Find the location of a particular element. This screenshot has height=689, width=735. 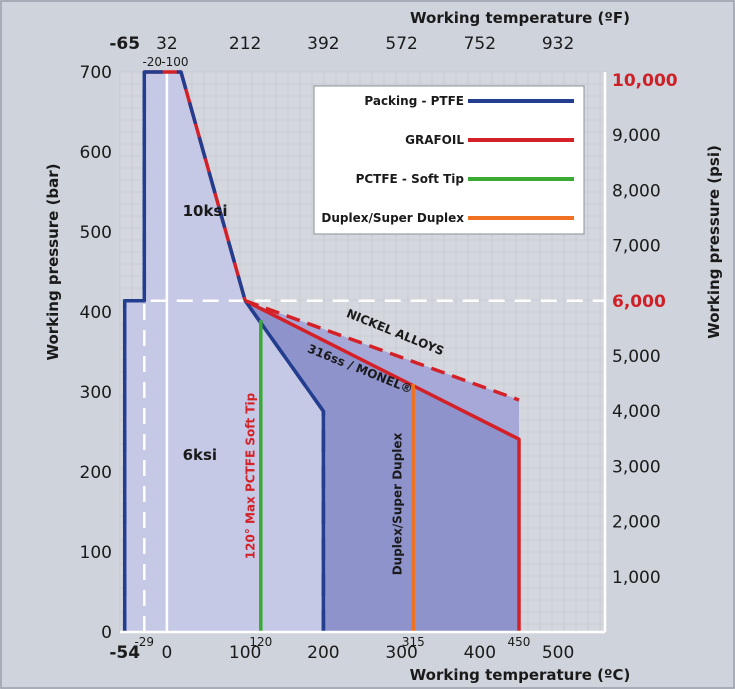

x-tick-label: 100 is located at coordinates (245, 653).